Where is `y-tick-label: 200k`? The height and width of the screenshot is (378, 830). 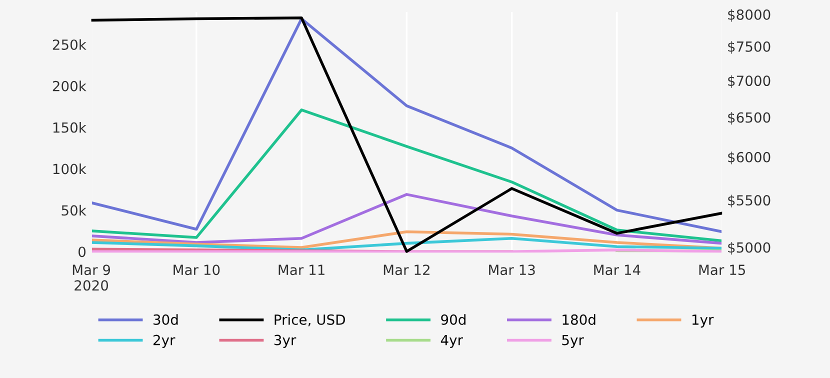 y-tick-label: 200k is located at coordinates (69, 86).